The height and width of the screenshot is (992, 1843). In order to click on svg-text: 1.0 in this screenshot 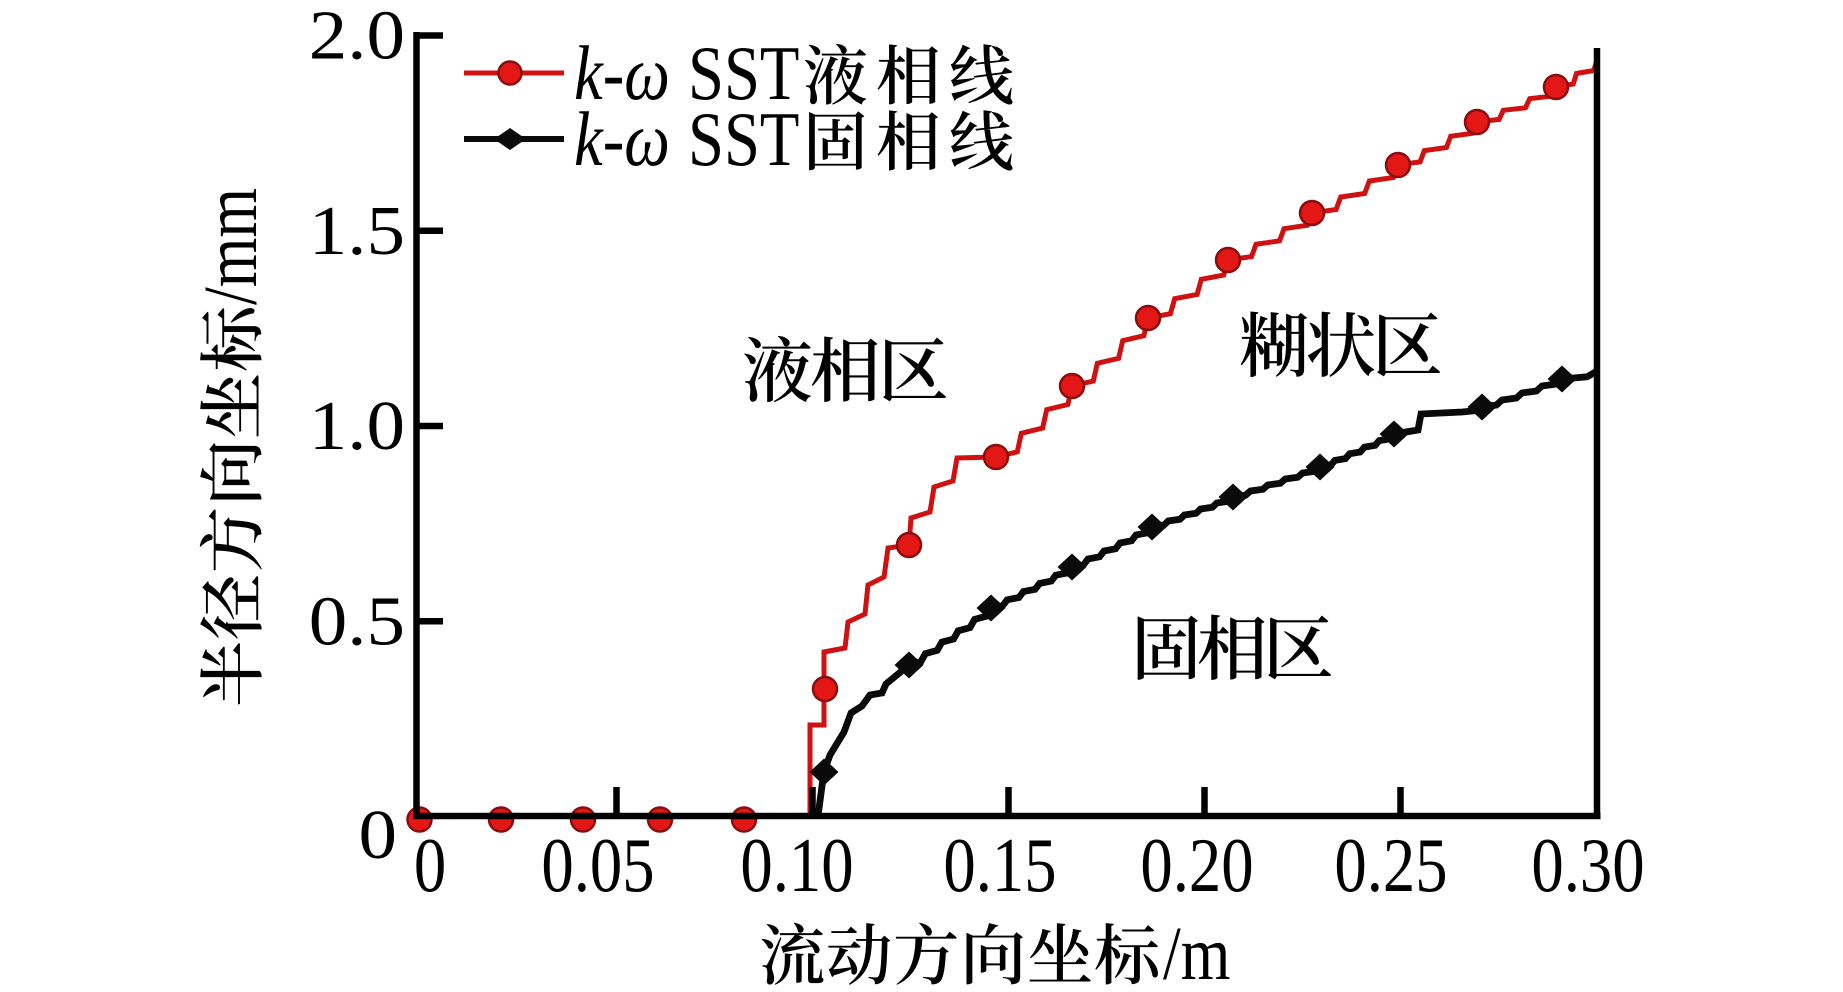, I will do `click(357, 425)`.